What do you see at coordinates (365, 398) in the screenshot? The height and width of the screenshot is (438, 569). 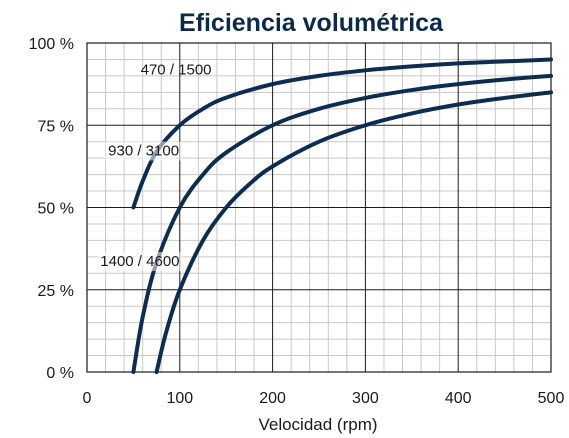 I see `x-tick-label: 300` at bounding box center [365, 398].